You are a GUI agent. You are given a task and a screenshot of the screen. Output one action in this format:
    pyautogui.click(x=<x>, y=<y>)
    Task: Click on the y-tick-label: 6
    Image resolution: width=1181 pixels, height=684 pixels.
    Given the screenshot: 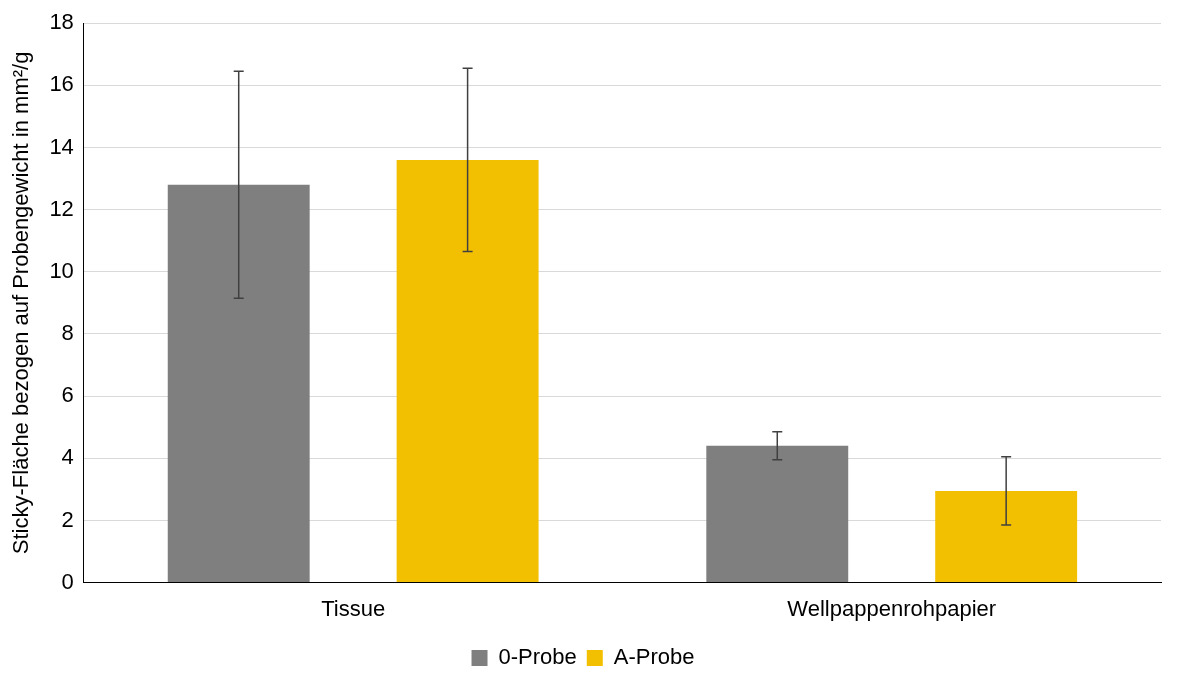 What is the action you would take?
    pyautogui.click(x=67, y=395)
    